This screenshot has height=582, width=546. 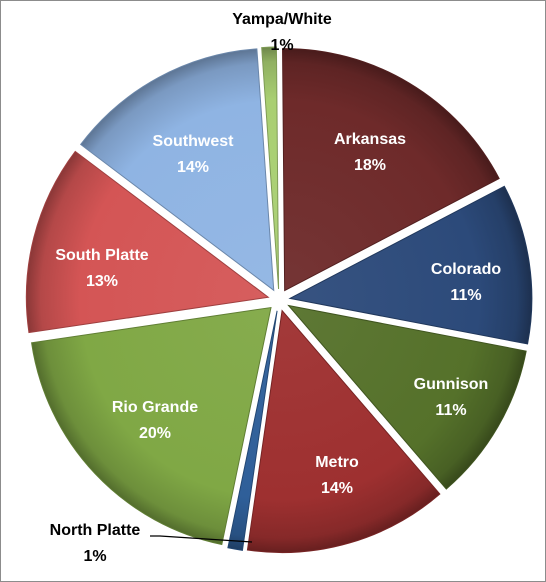 I want to click on pie-slice-south-platte, so click(x=147, y=242).